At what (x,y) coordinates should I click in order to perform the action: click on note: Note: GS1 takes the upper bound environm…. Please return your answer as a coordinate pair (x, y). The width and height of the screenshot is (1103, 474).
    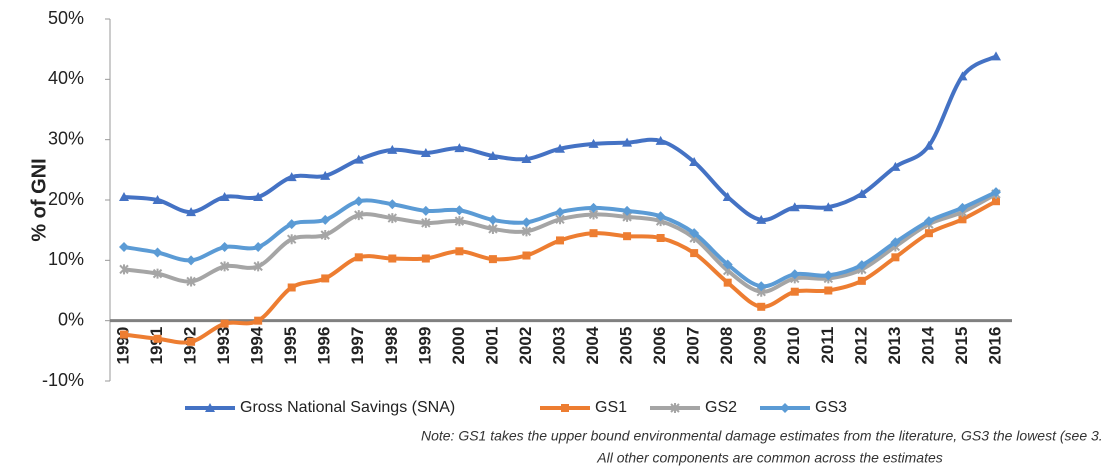
    Looking at the image, I should click on (762, 436).